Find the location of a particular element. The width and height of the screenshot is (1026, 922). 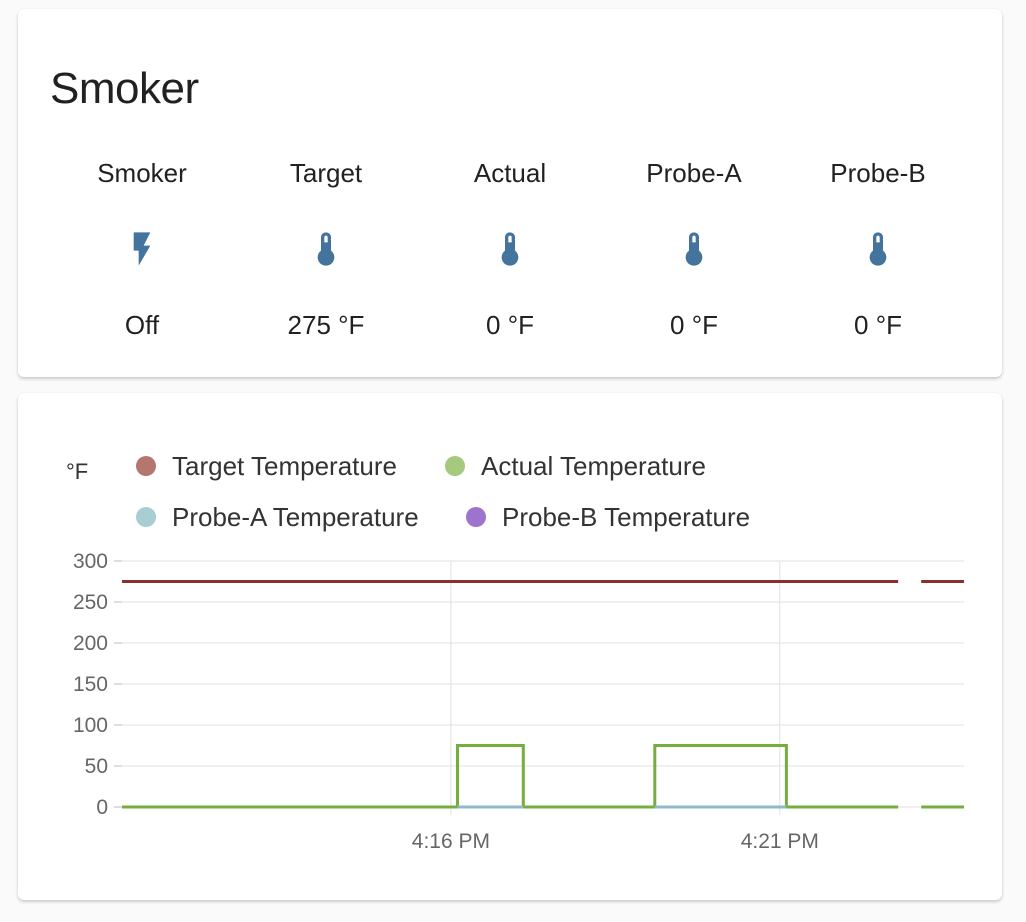

entity-name: Smoker is located at coordinates (142, 173).